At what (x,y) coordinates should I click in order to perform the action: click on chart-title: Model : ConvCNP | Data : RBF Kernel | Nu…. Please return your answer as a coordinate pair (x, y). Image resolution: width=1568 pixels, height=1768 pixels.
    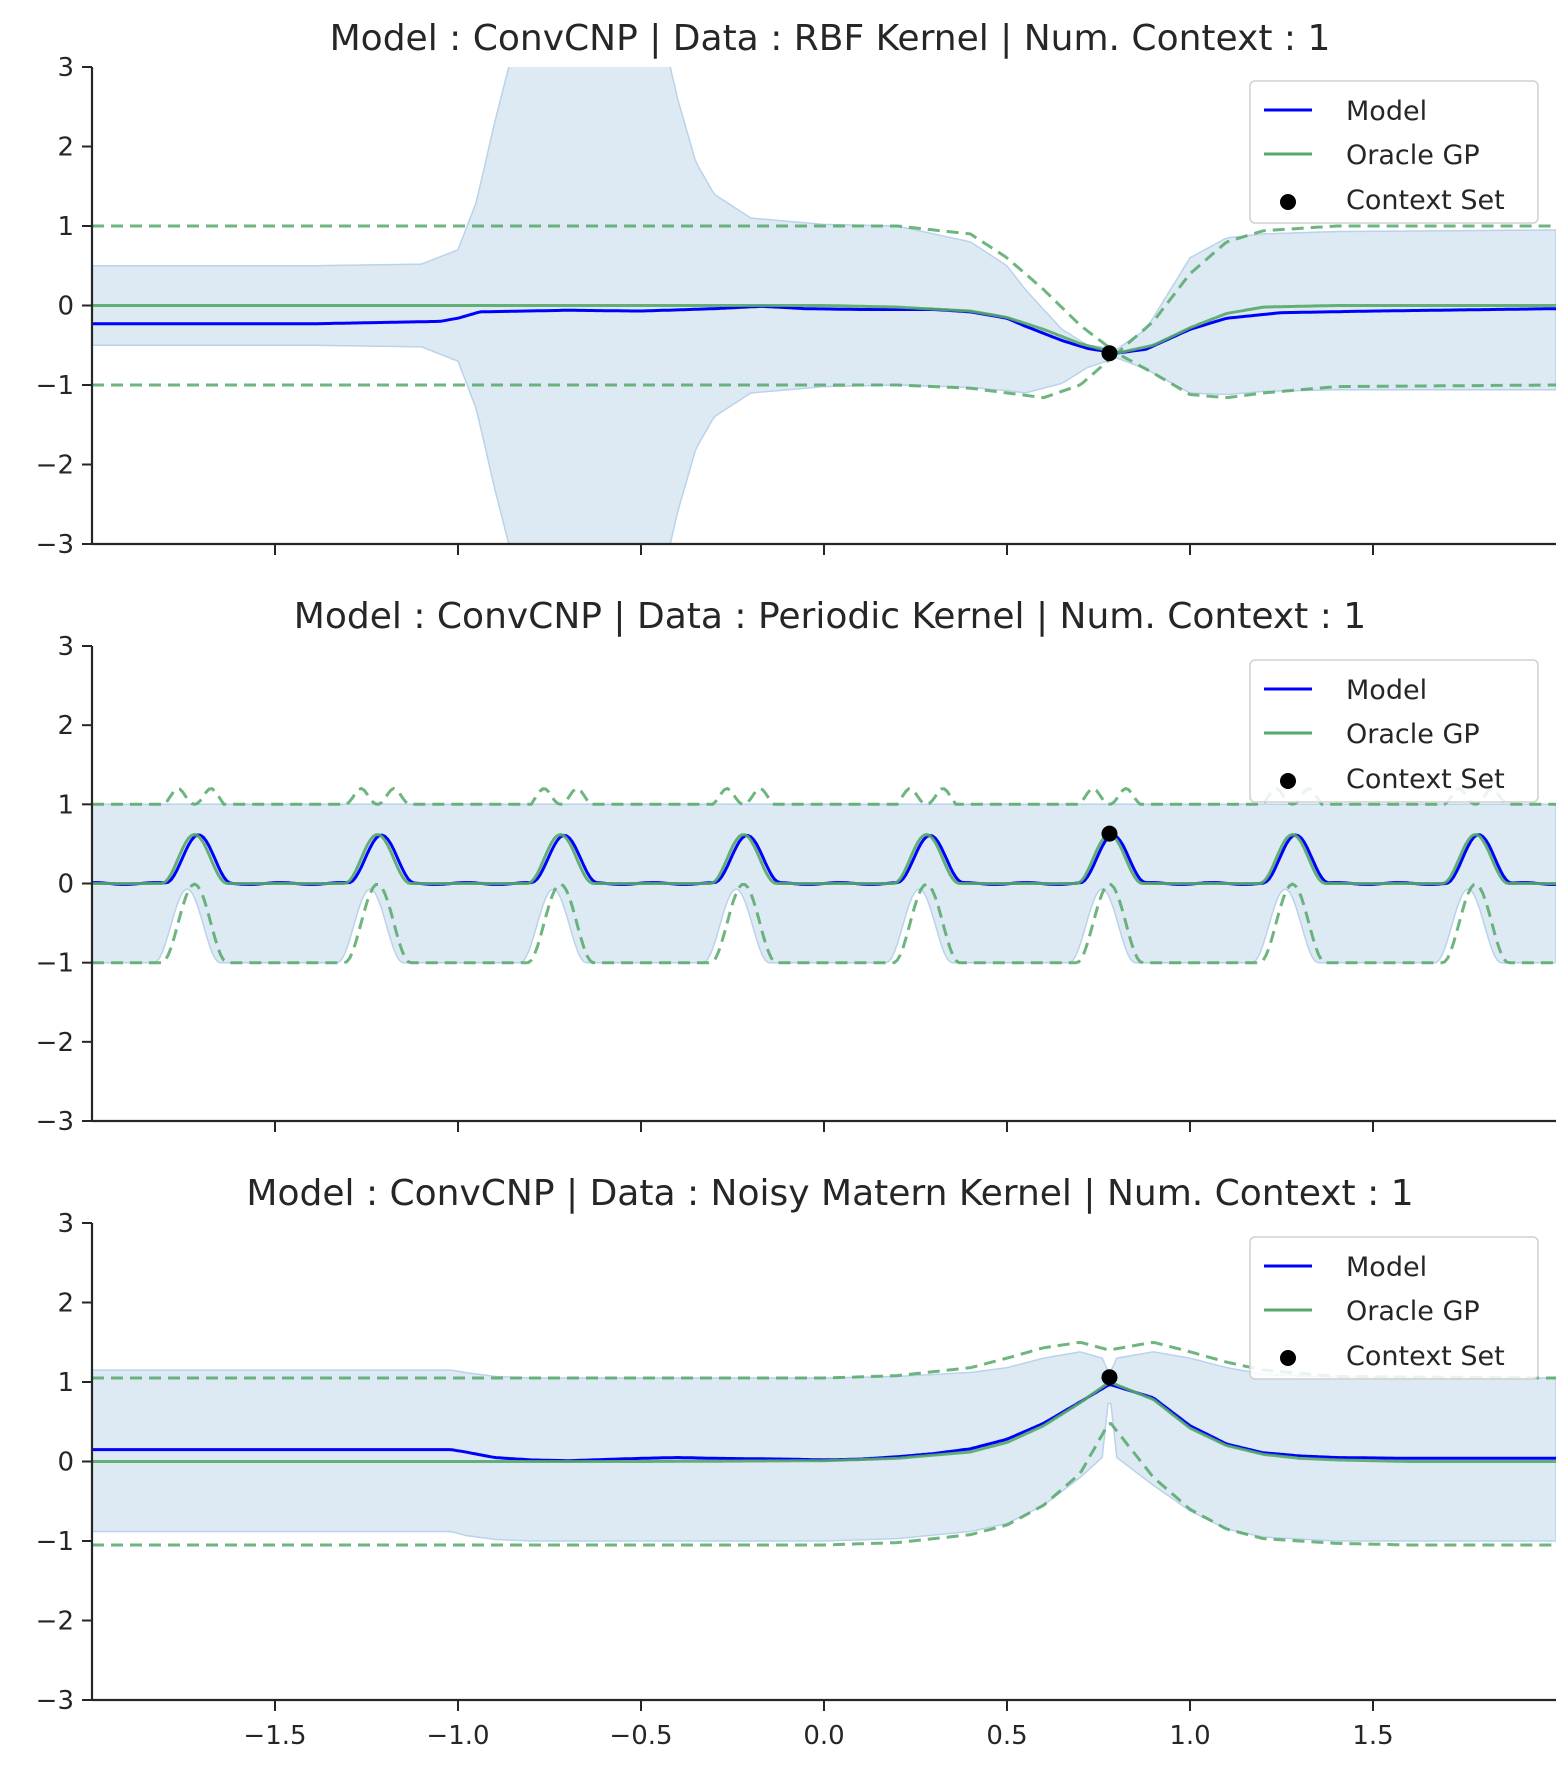
    Looking at the image, I should click on (830, 38).